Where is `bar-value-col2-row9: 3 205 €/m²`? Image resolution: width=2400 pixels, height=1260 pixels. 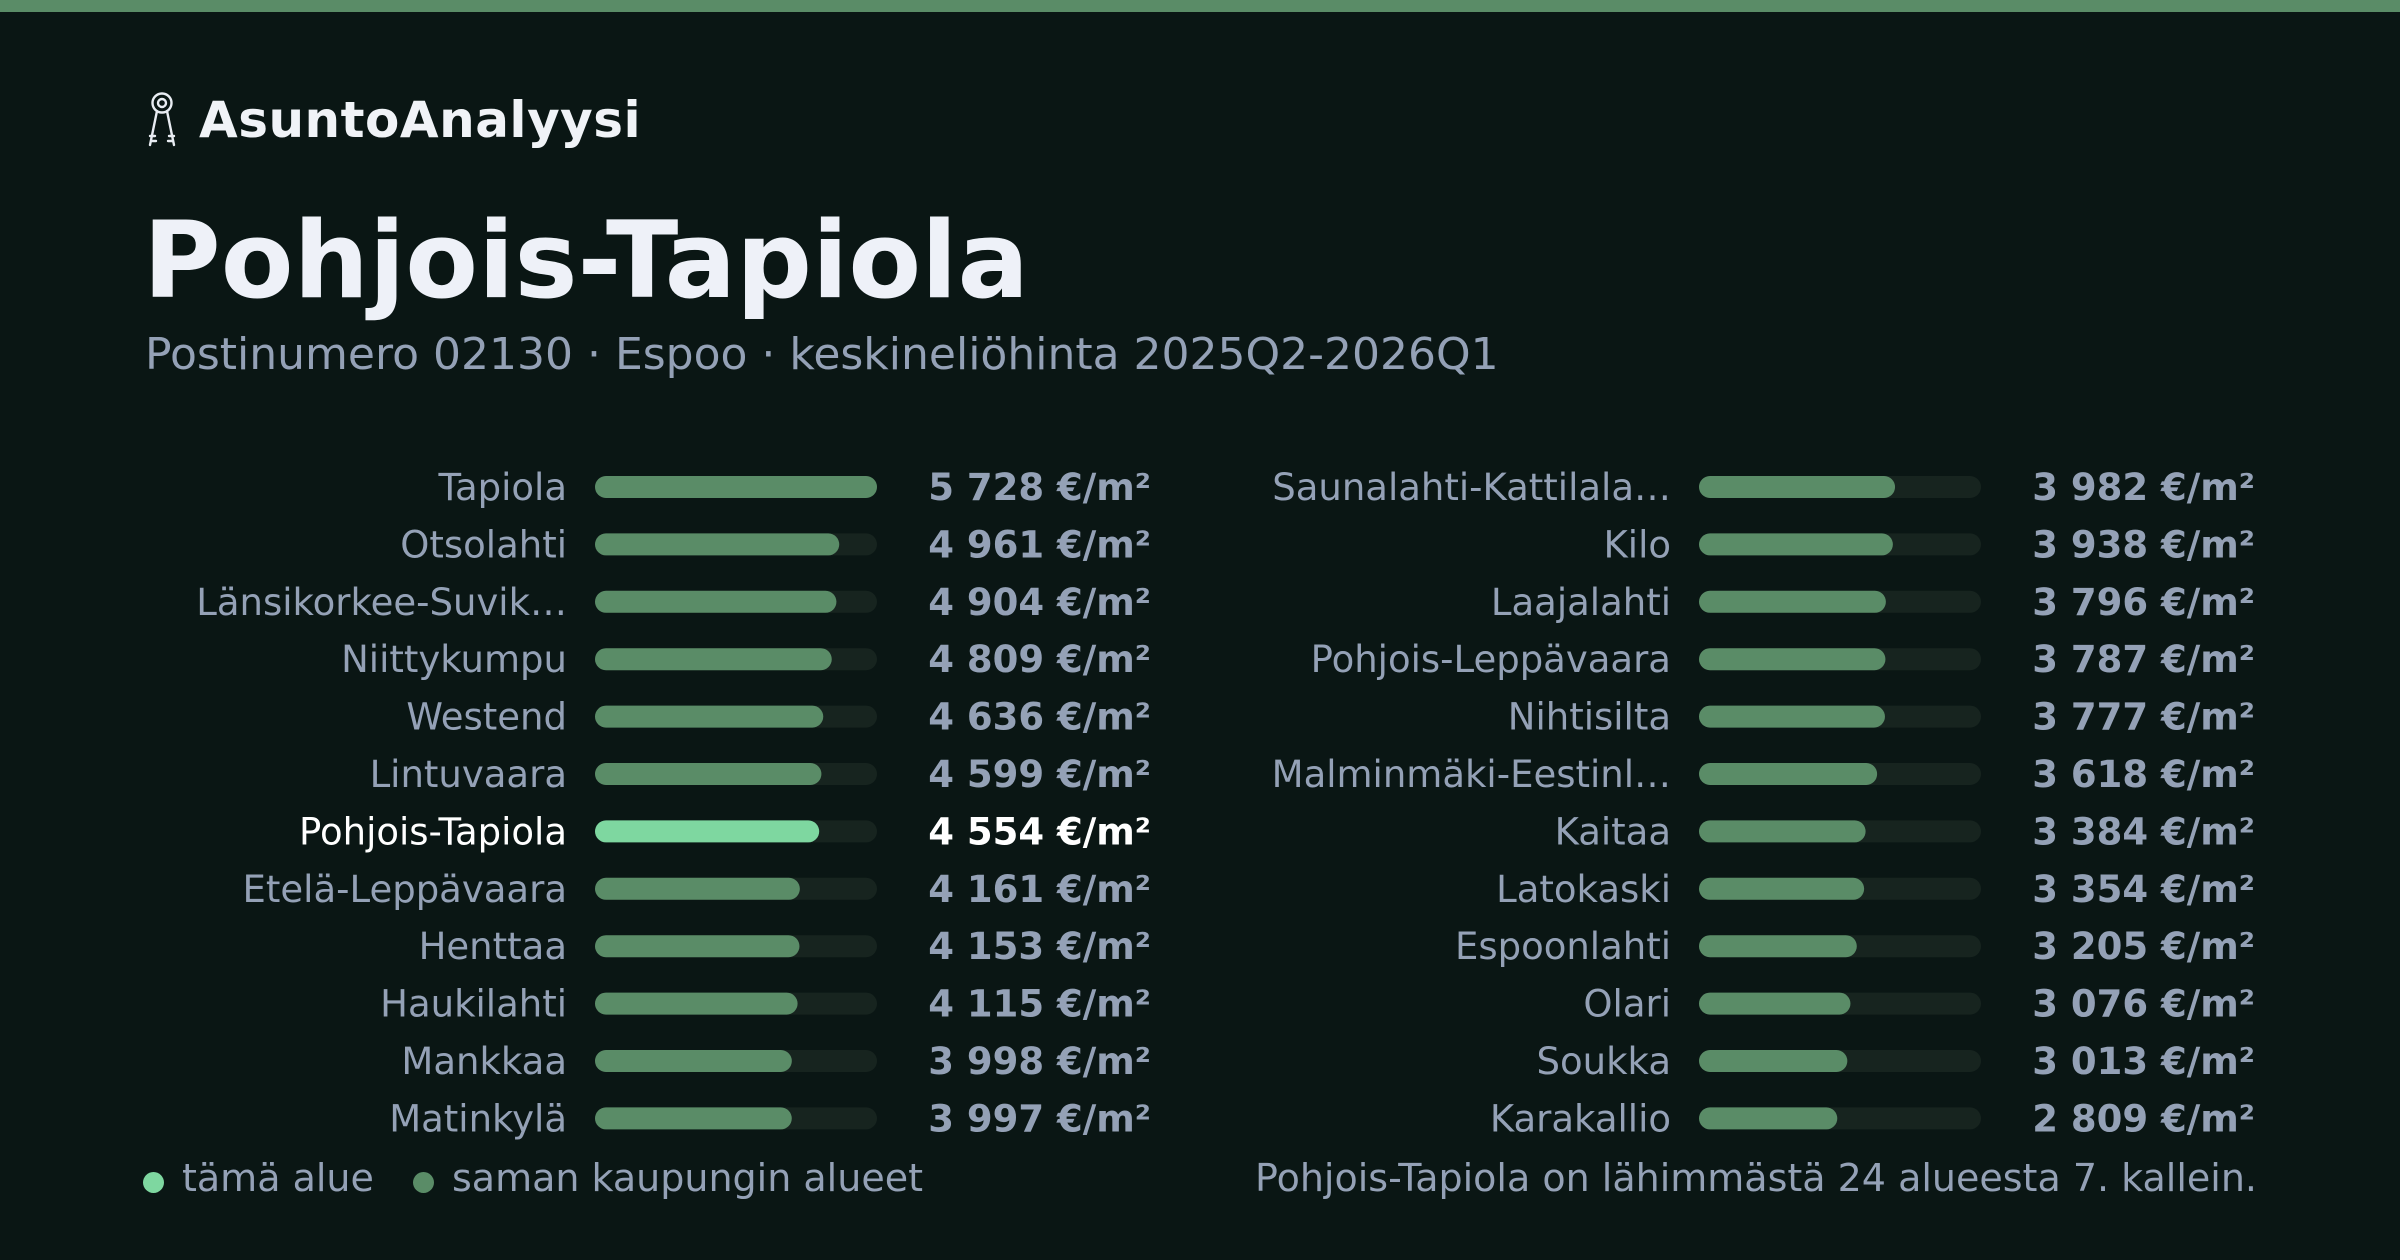
bar-value-col2-row9: 3 205 €/m² is located at coordinates (2143, 946).